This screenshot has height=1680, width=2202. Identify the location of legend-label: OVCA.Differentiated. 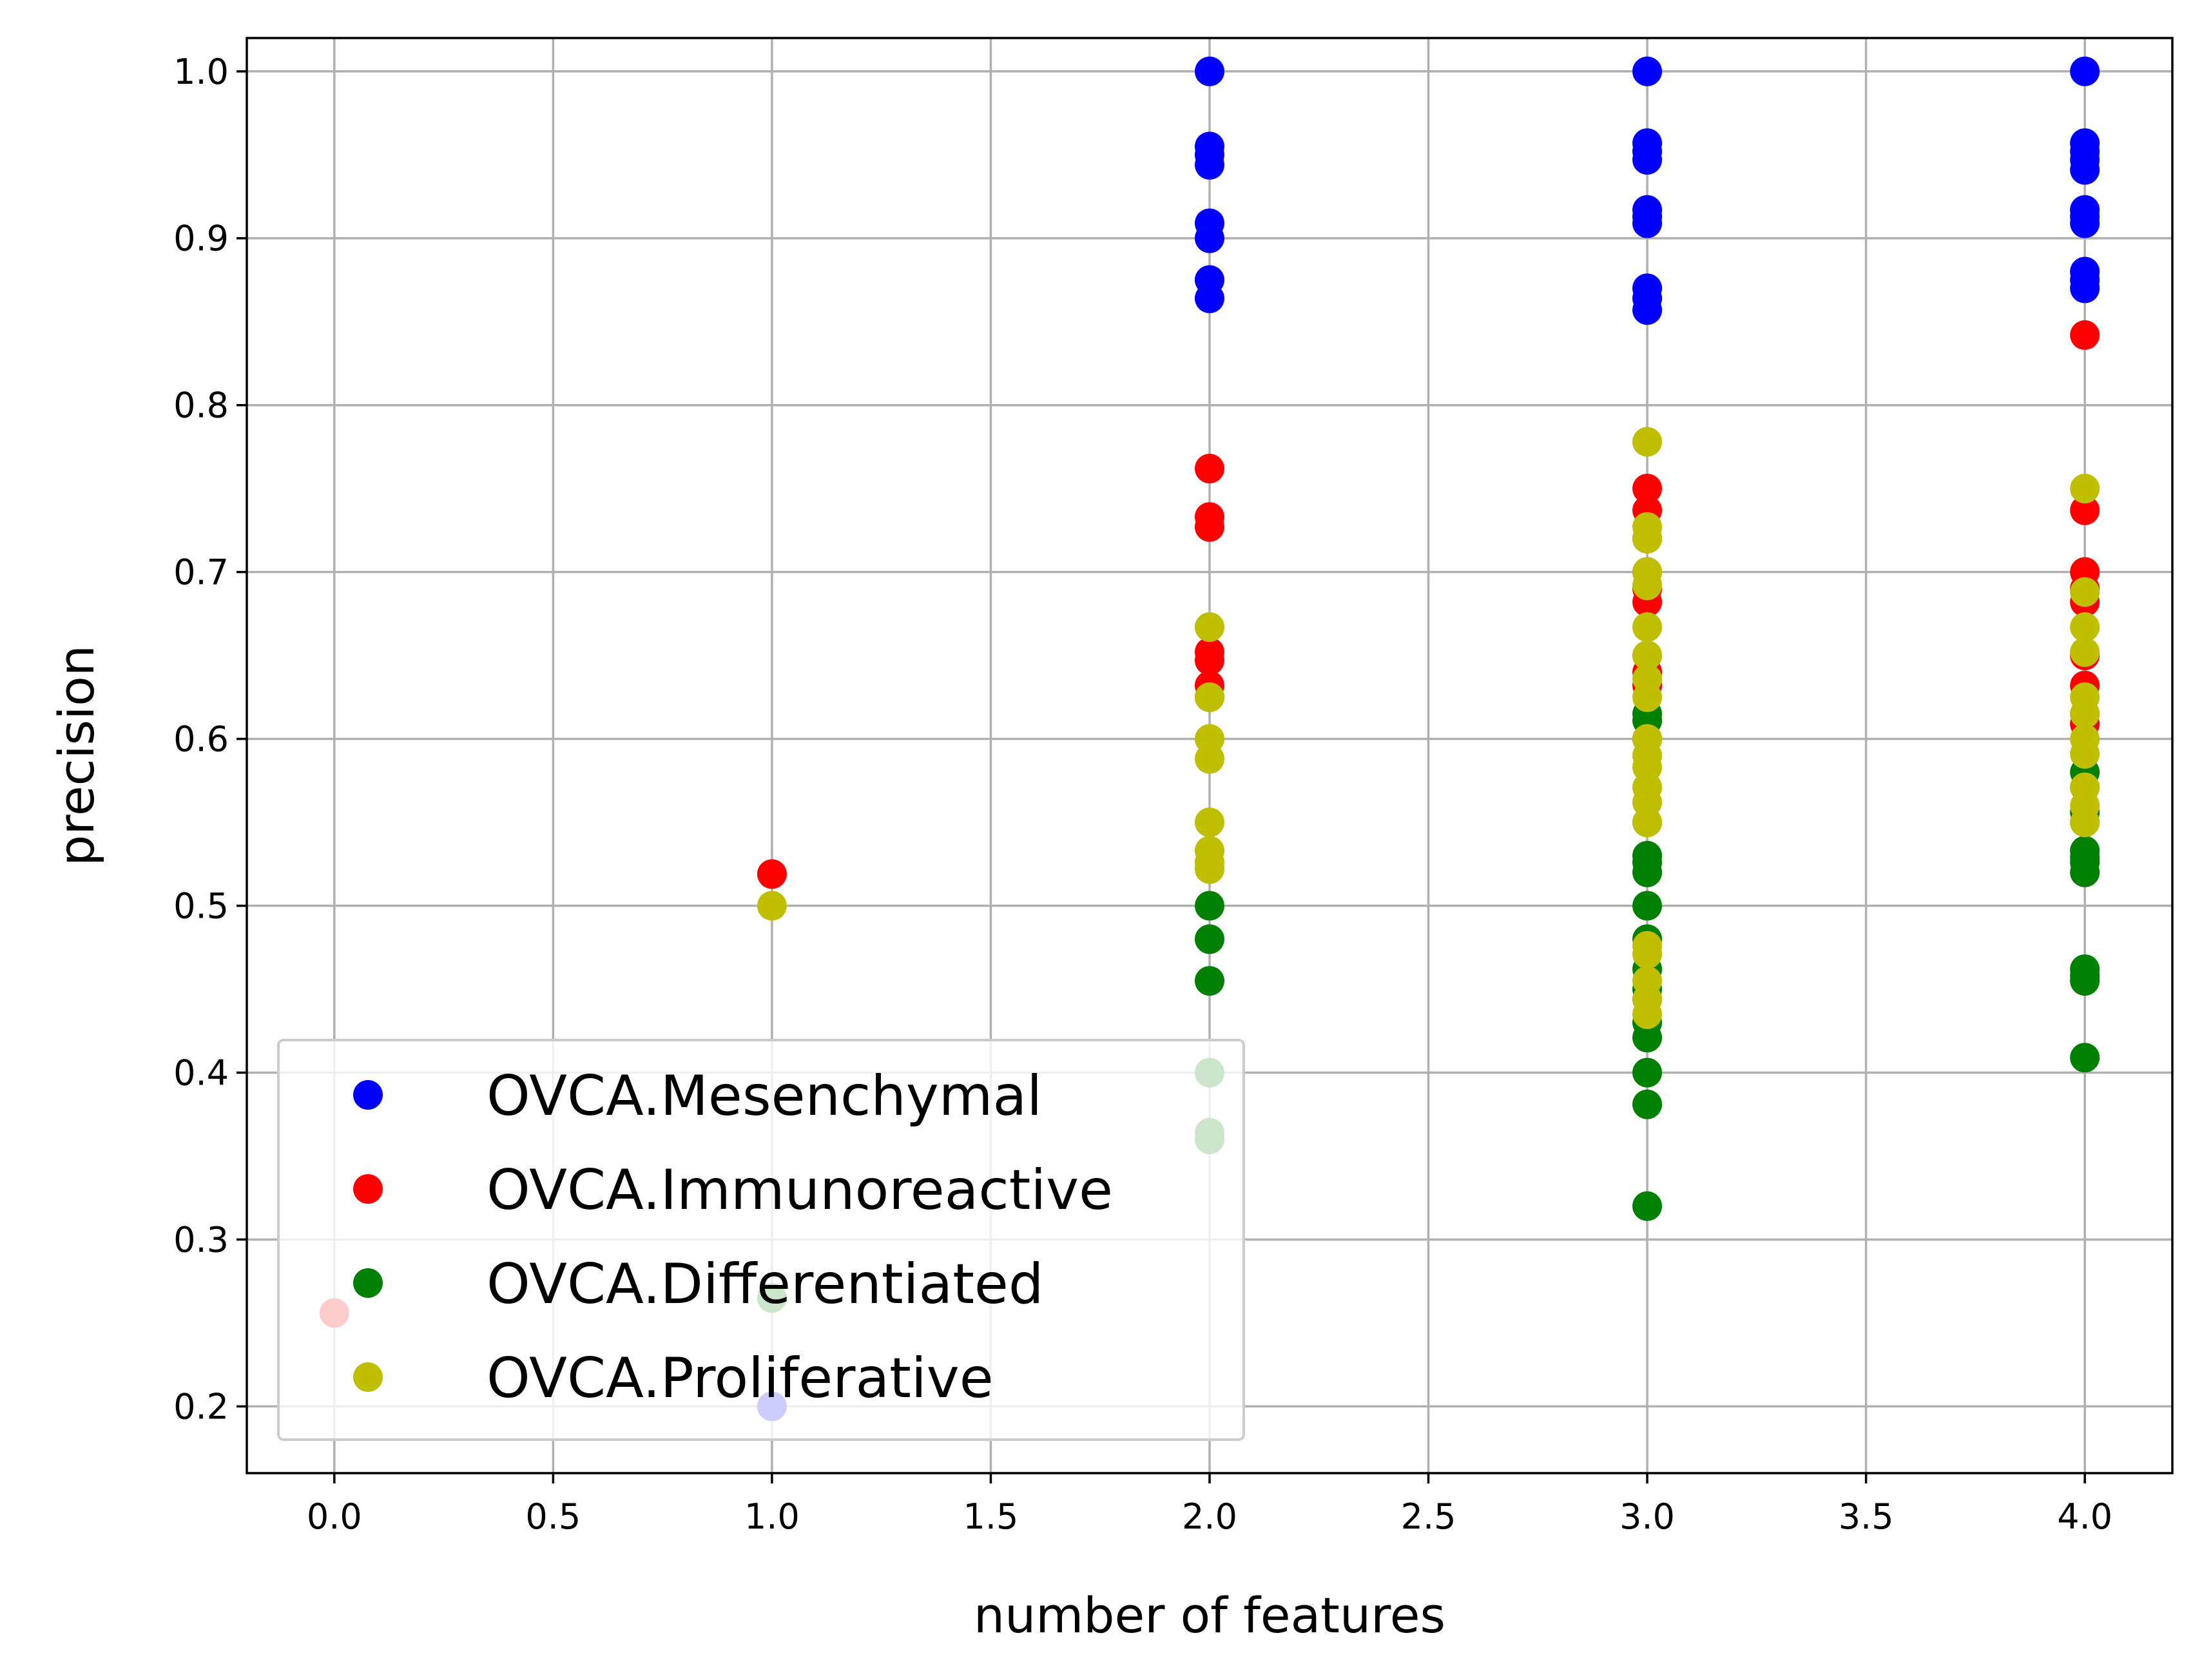
(765, 1284).